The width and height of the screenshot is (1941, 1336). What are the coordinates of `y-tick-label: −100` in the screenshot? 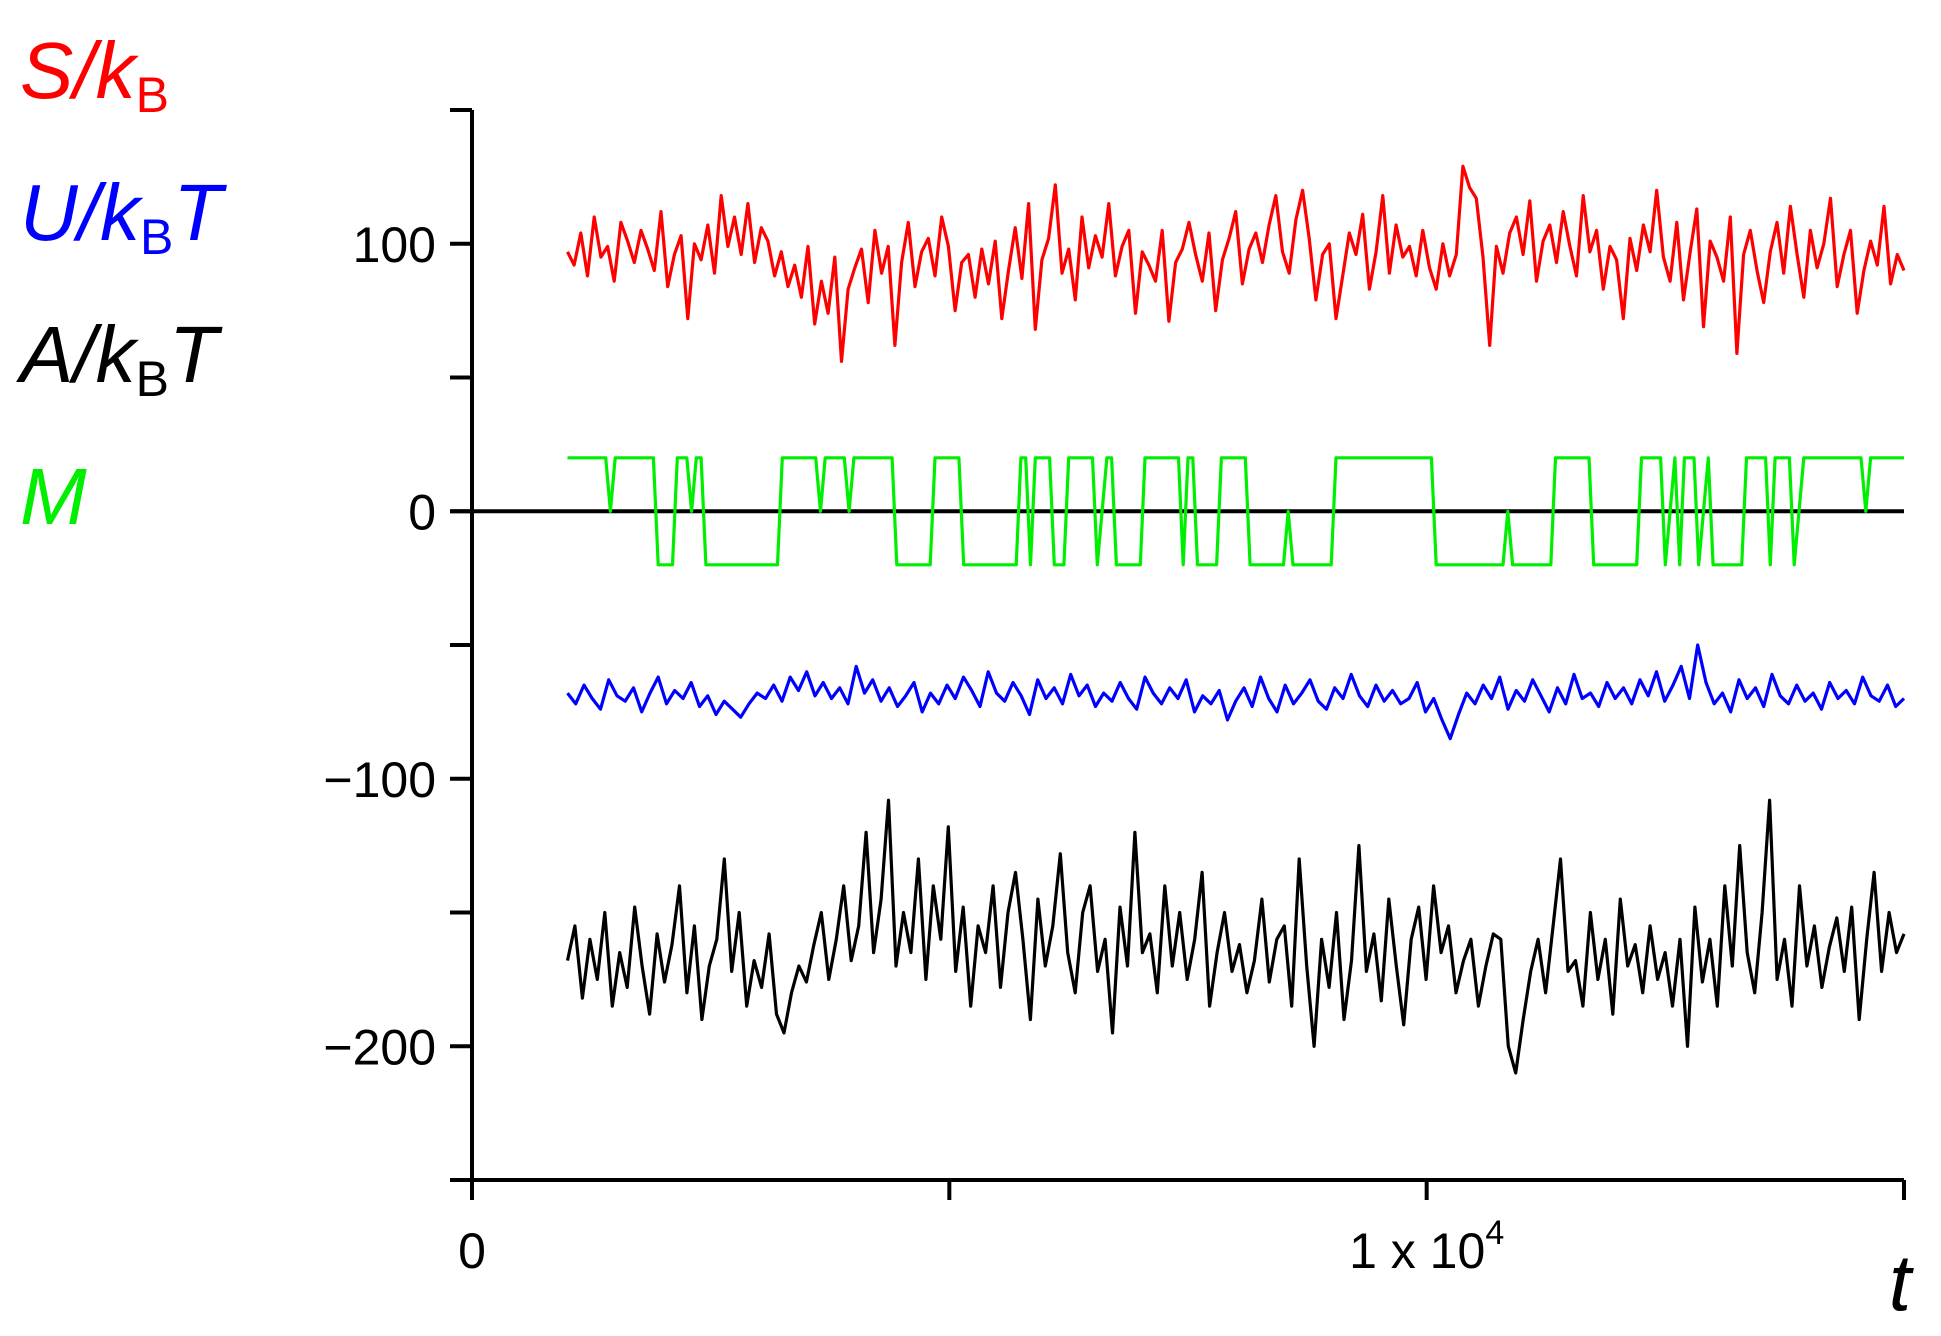 It's located at (379, 780).